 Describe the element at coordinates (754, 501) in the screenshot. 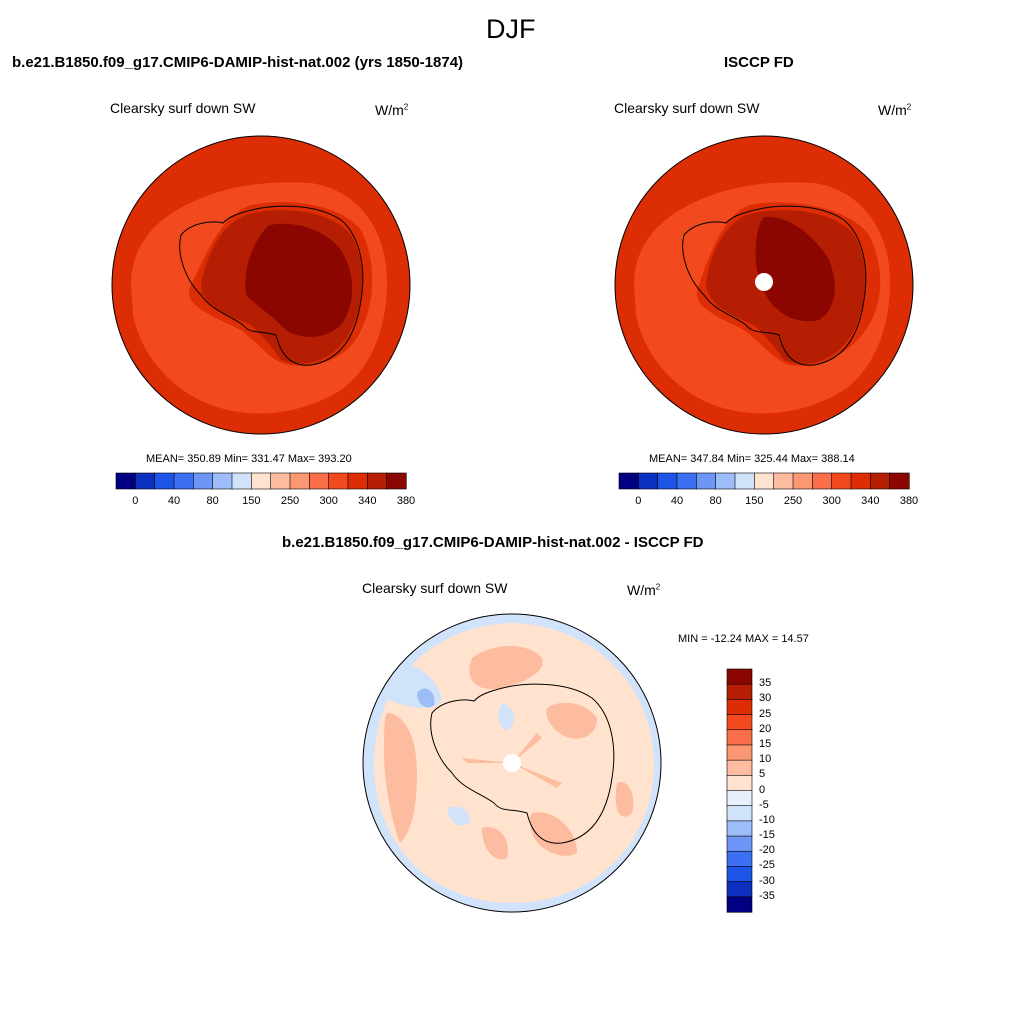

I see `obs-colorbar-tick-label: 150` at that location.